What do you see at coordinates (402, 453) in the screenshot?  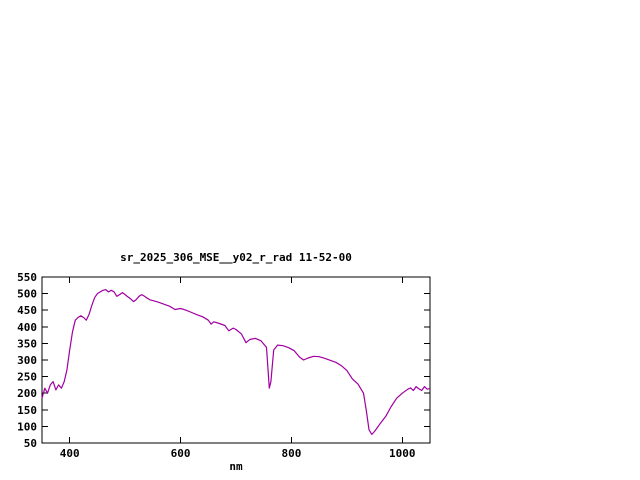 I see `x-tick-label: 1000` at bounding box center [402, 453].